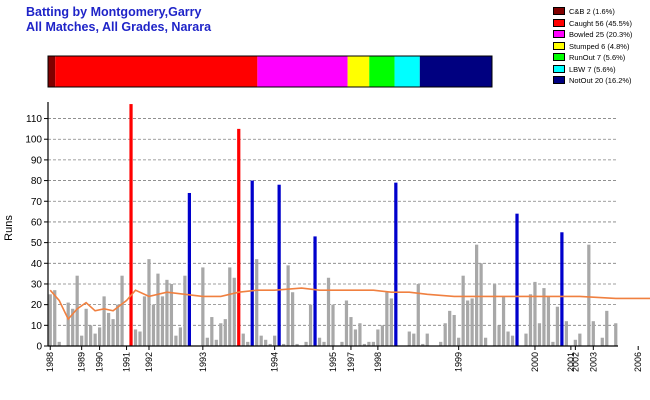 The width and height of the screenshot is (650, 400). Describe the element at coordinates (149, 362) in the screenshot. I see `season-label: 1992` at that location.